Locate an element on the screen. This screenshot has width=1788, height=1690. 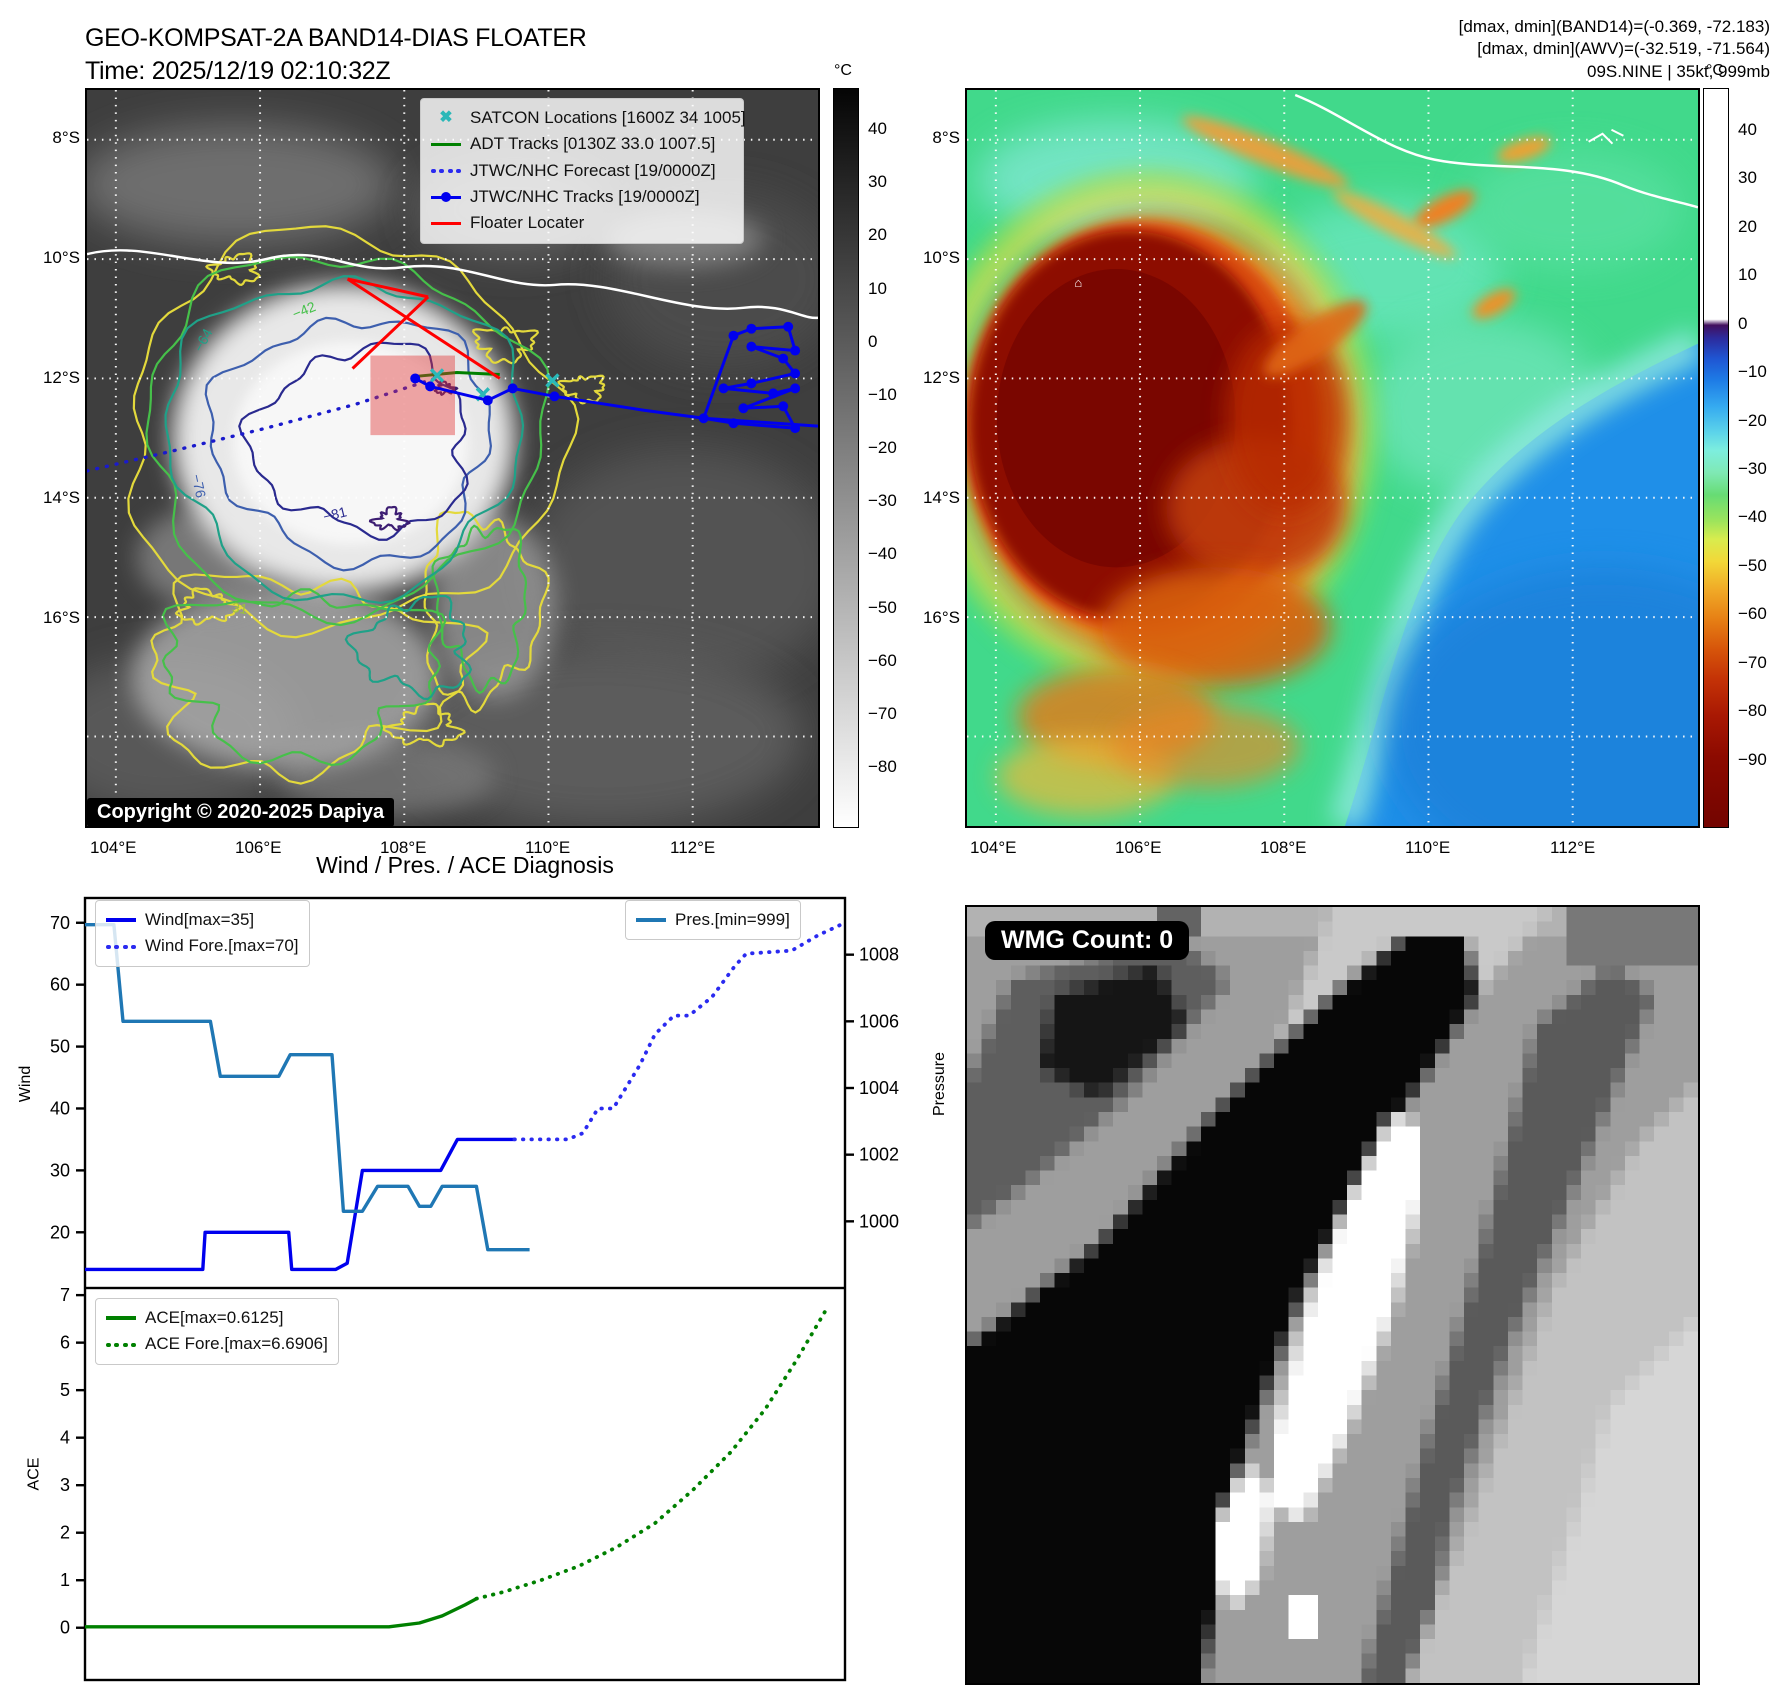
awv-ytick: 16°S is located at coordinates (941, 617).